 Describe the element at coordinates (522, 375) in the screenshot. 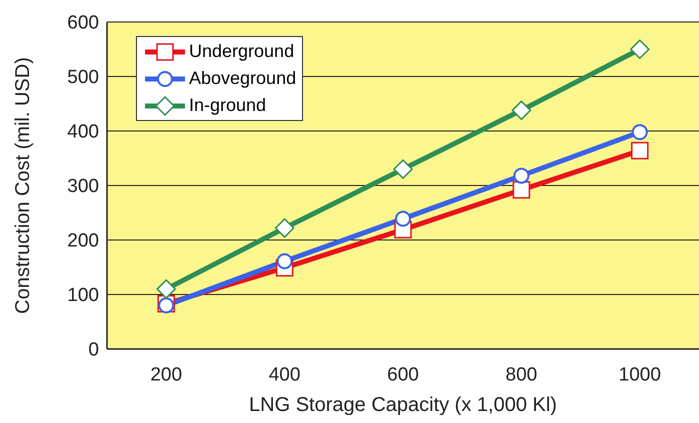

I see `x-tick-label: 800` at that location.